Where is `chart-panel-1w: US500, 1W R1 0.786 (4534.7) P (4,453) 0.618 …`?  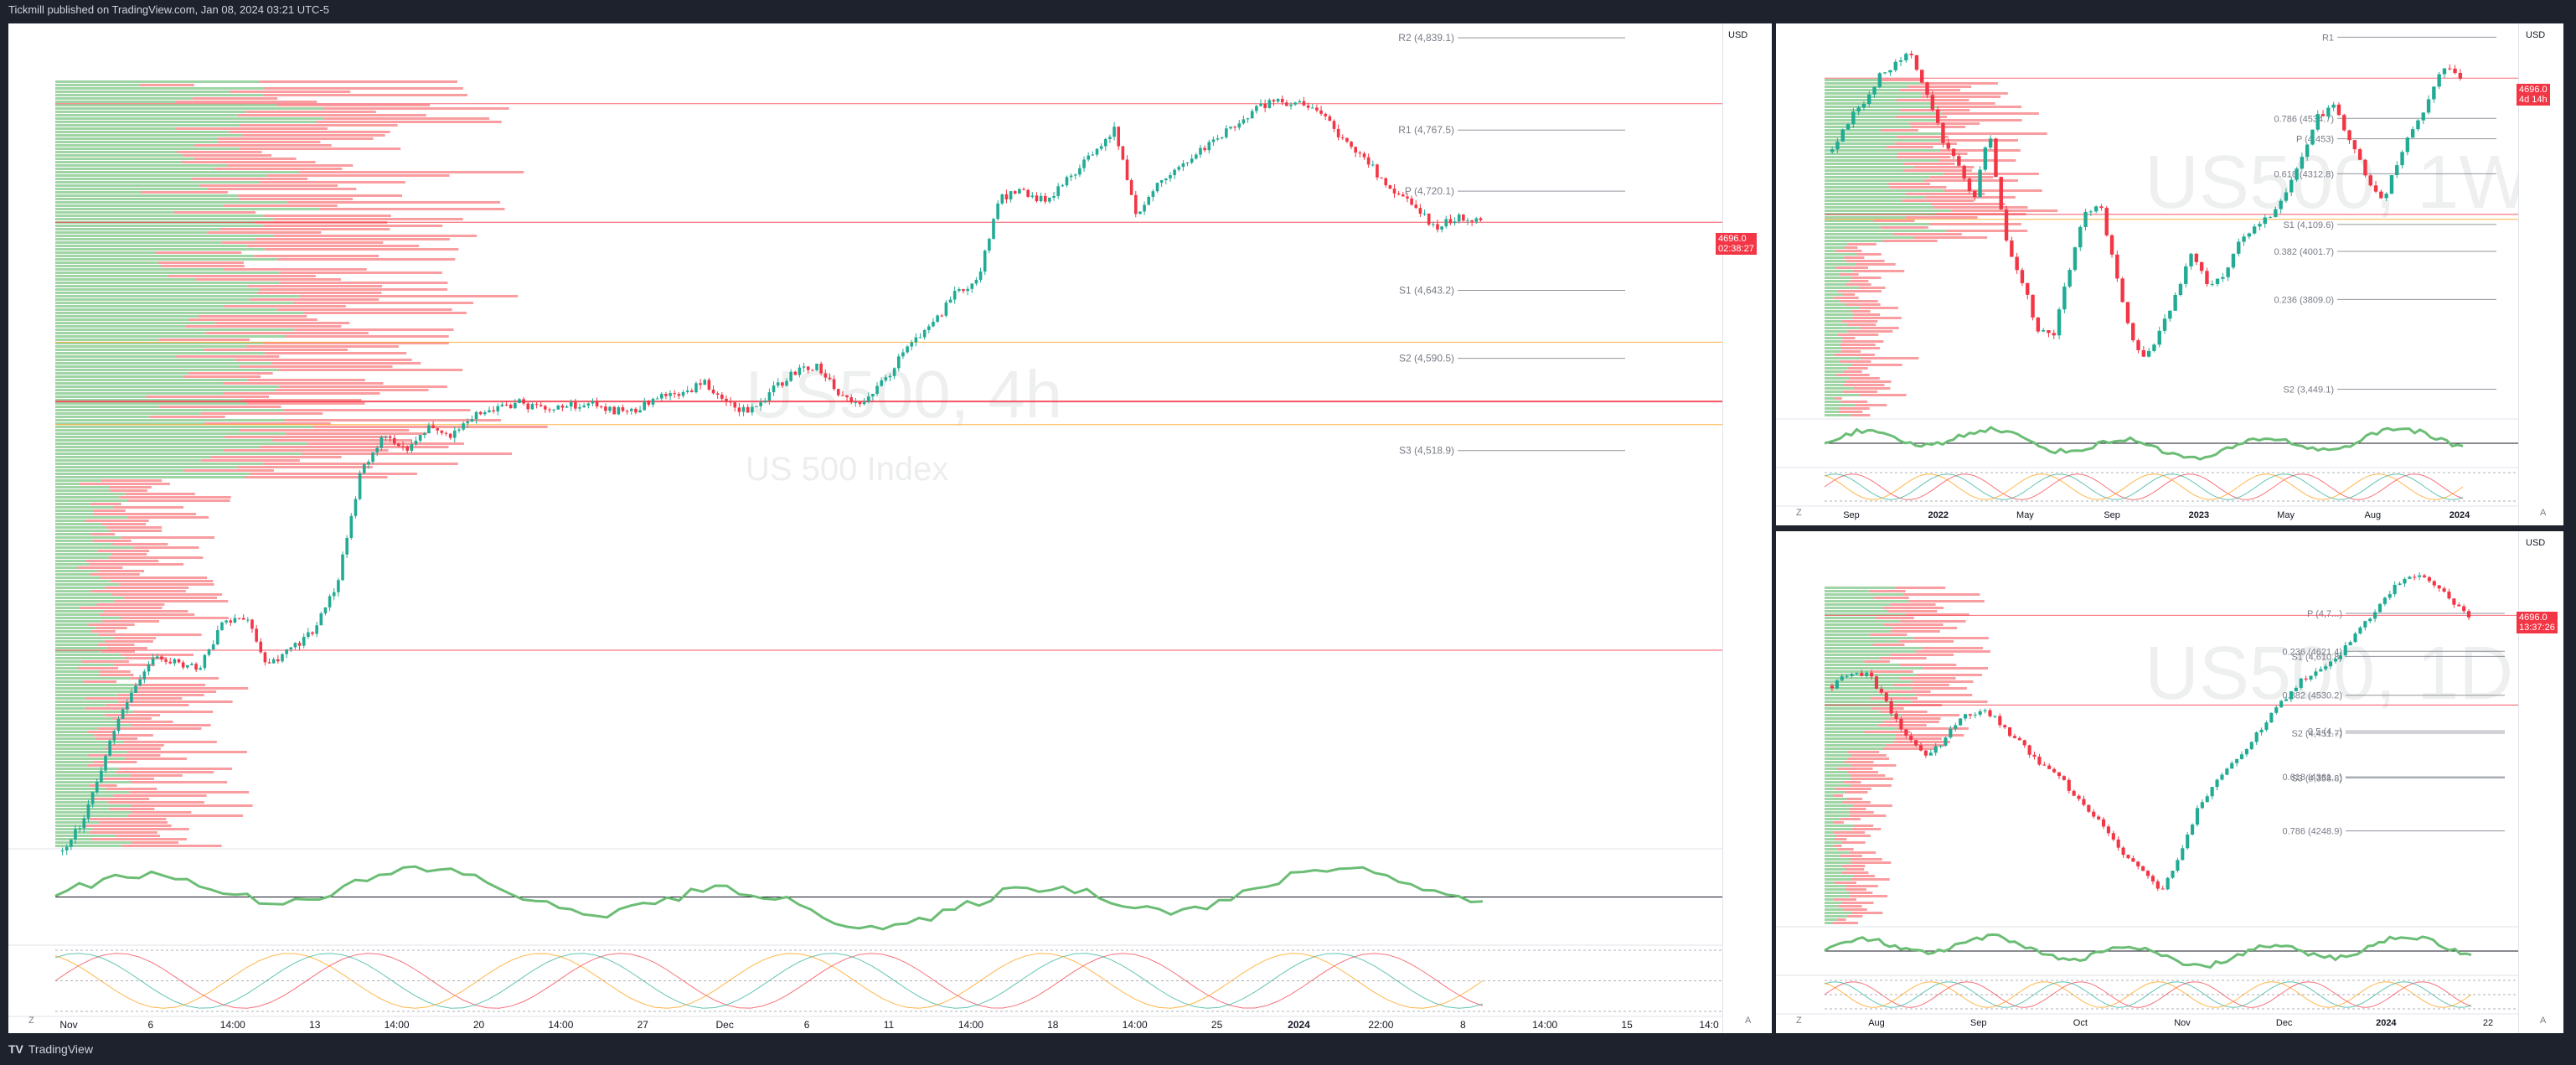
chart-panel-1w: US500, 1W R1 0.786 (4534.7) P (4,453) 0.618 … is located at coordinates (2169, 274).